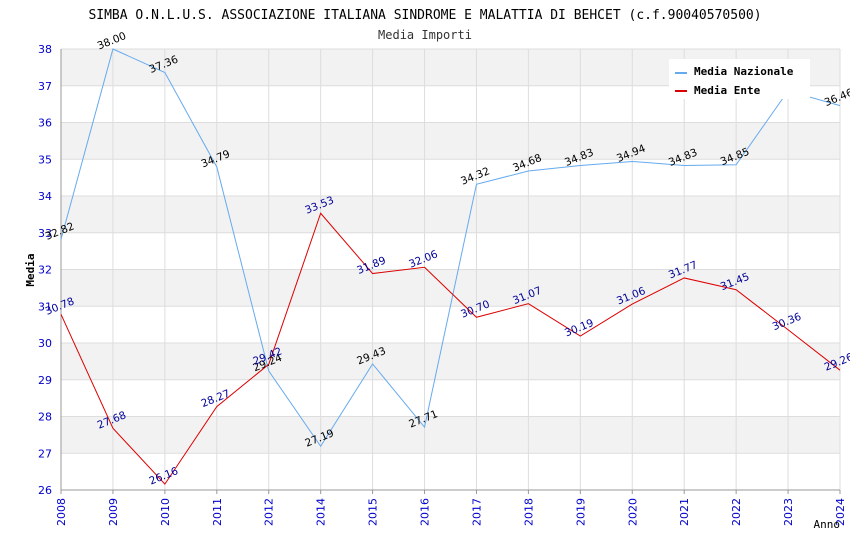  I want to click on x-tick-label-2023: 2023, so click(788, 512).